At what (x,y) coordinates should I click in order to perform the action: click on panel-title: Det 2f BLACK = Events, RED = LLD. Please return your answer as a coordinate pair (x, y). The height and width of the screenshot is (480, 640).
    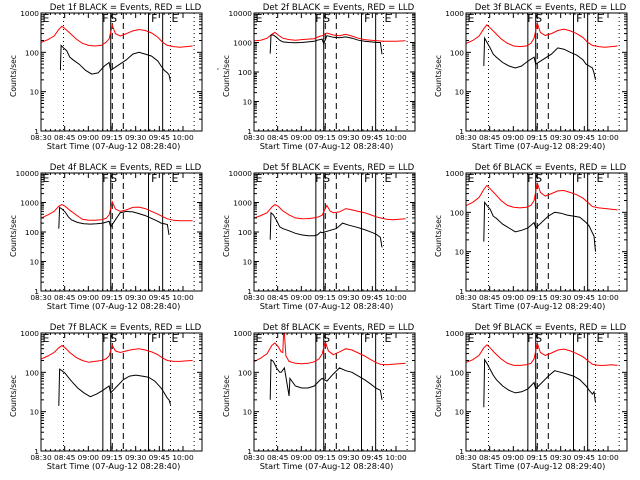
    Looking at the image, I should click on (339, 8).